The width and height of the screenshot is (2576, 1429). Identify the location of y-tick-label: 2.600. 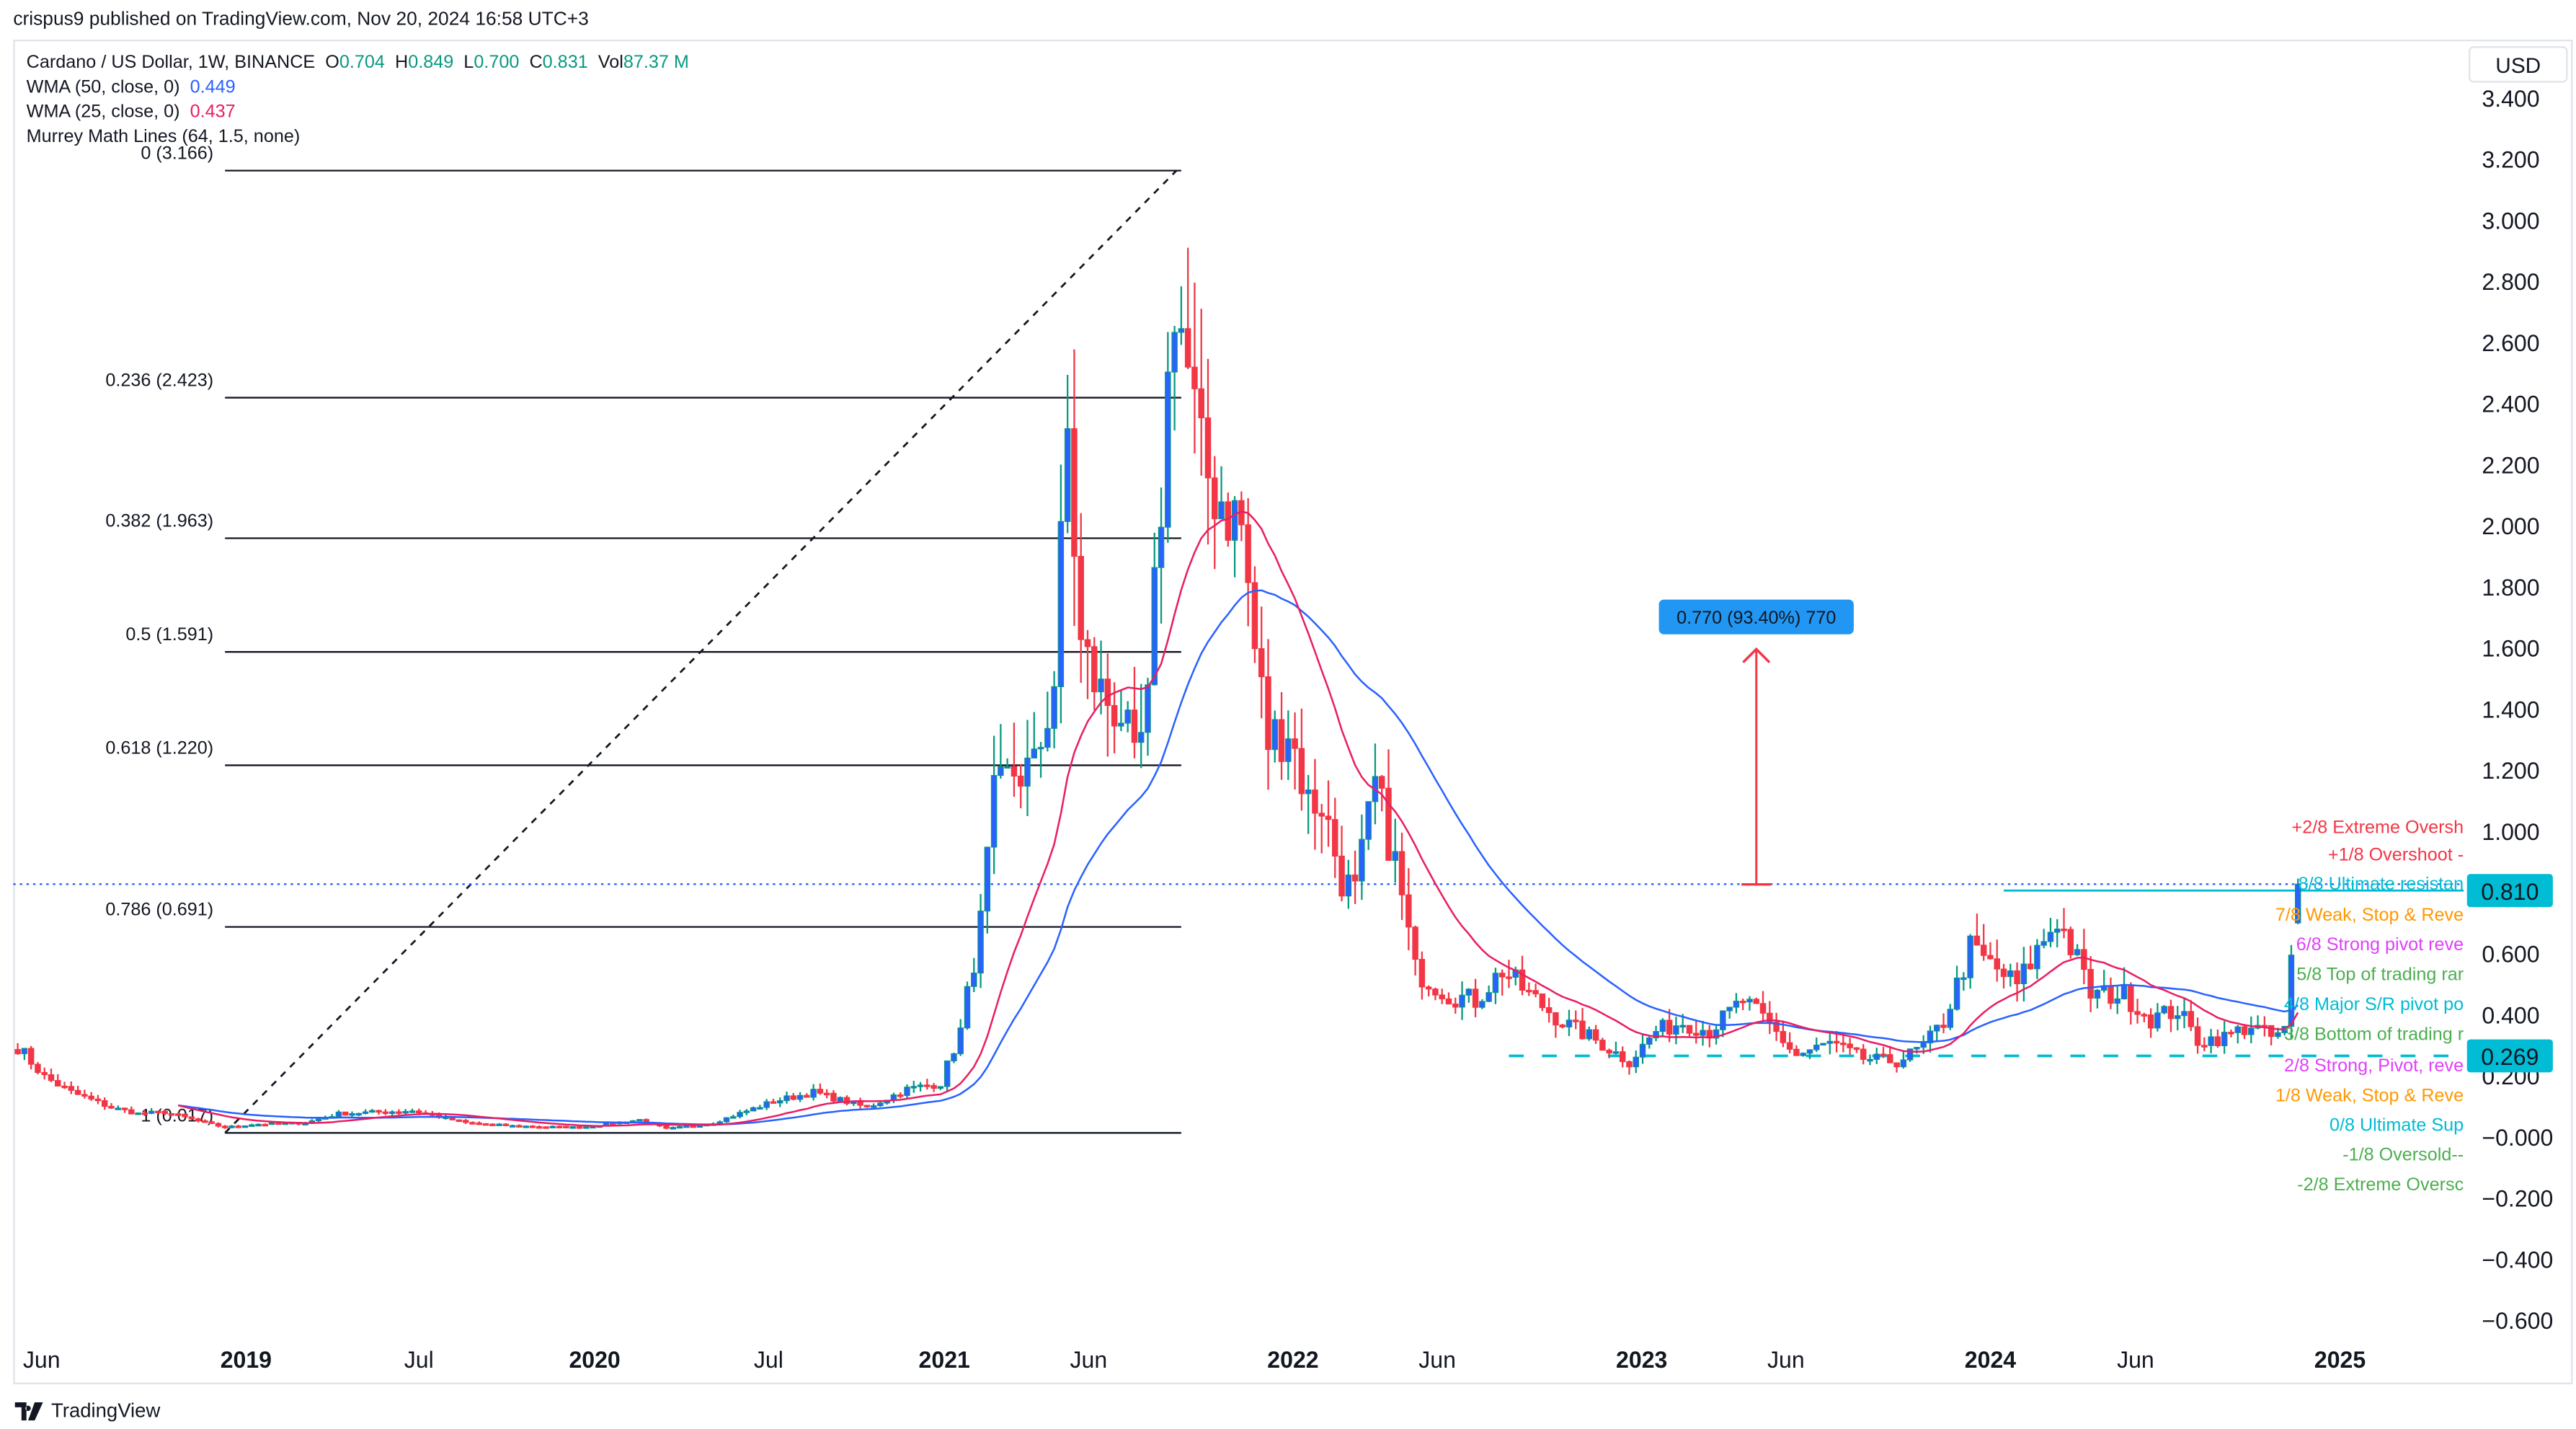
(2510, 343).